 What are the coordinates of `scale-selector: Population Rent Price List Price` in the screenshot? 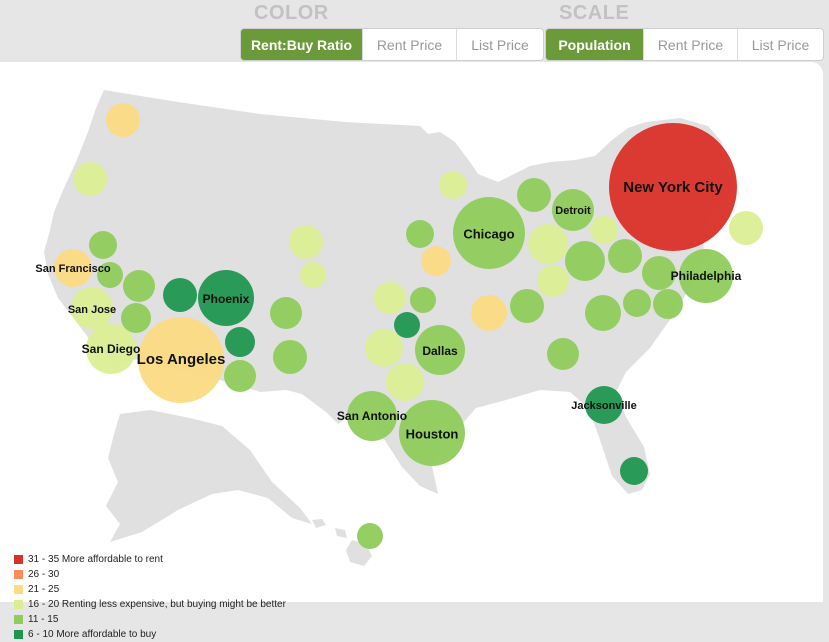 It's located at (684, 44).